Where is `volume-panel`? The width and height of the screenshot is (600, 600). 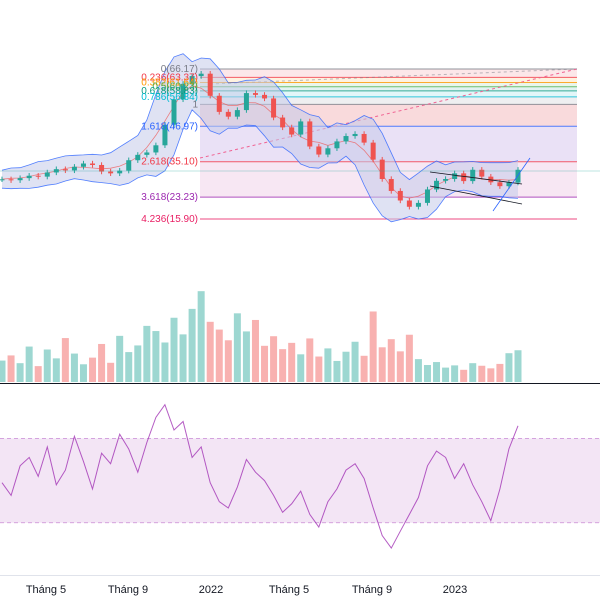 volume-panel is located at coordinates (261, 336).